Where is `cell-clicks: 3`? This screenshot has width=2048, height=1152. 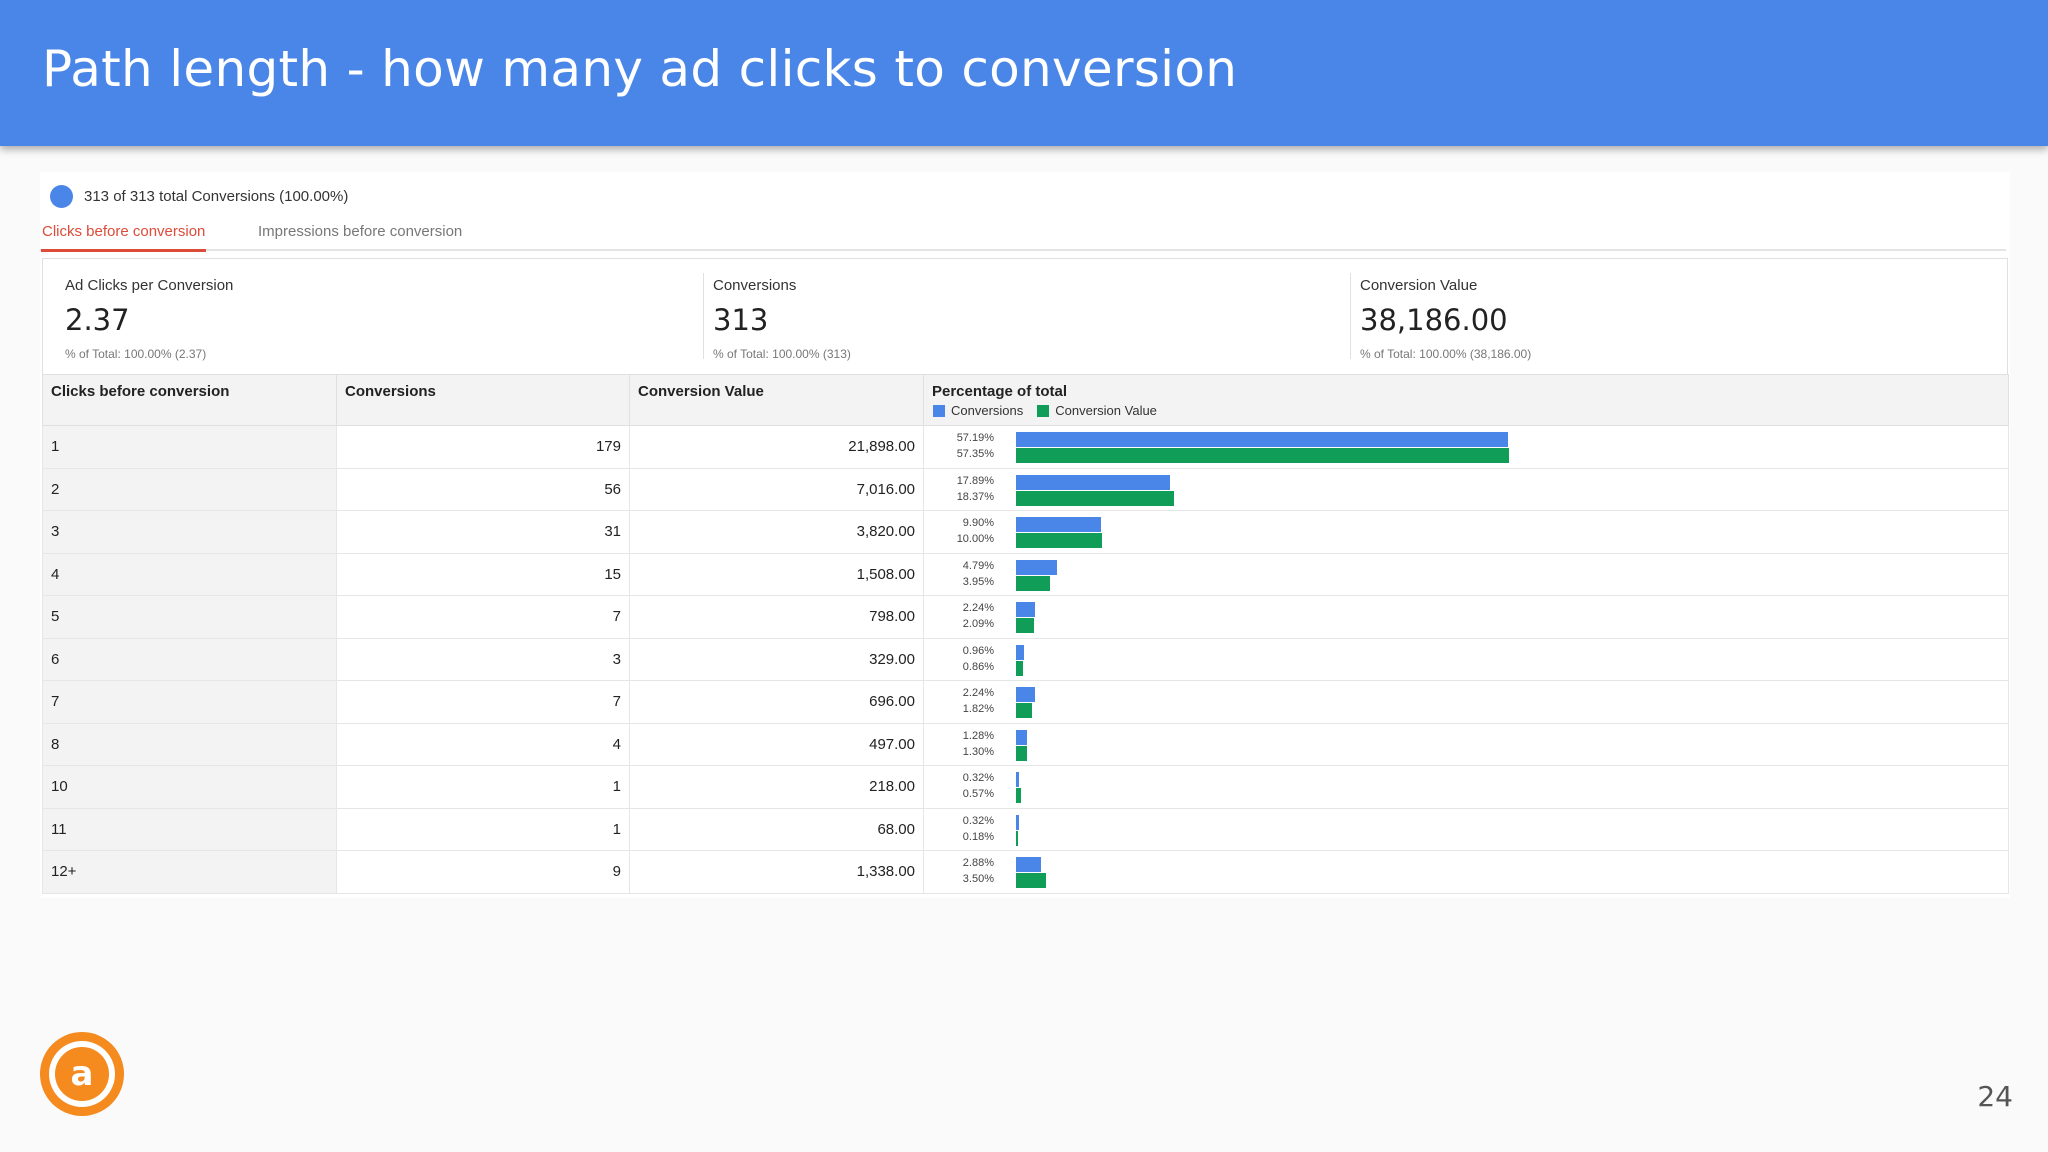 cell-clicks: 3 is located at coordinates (189, 532).